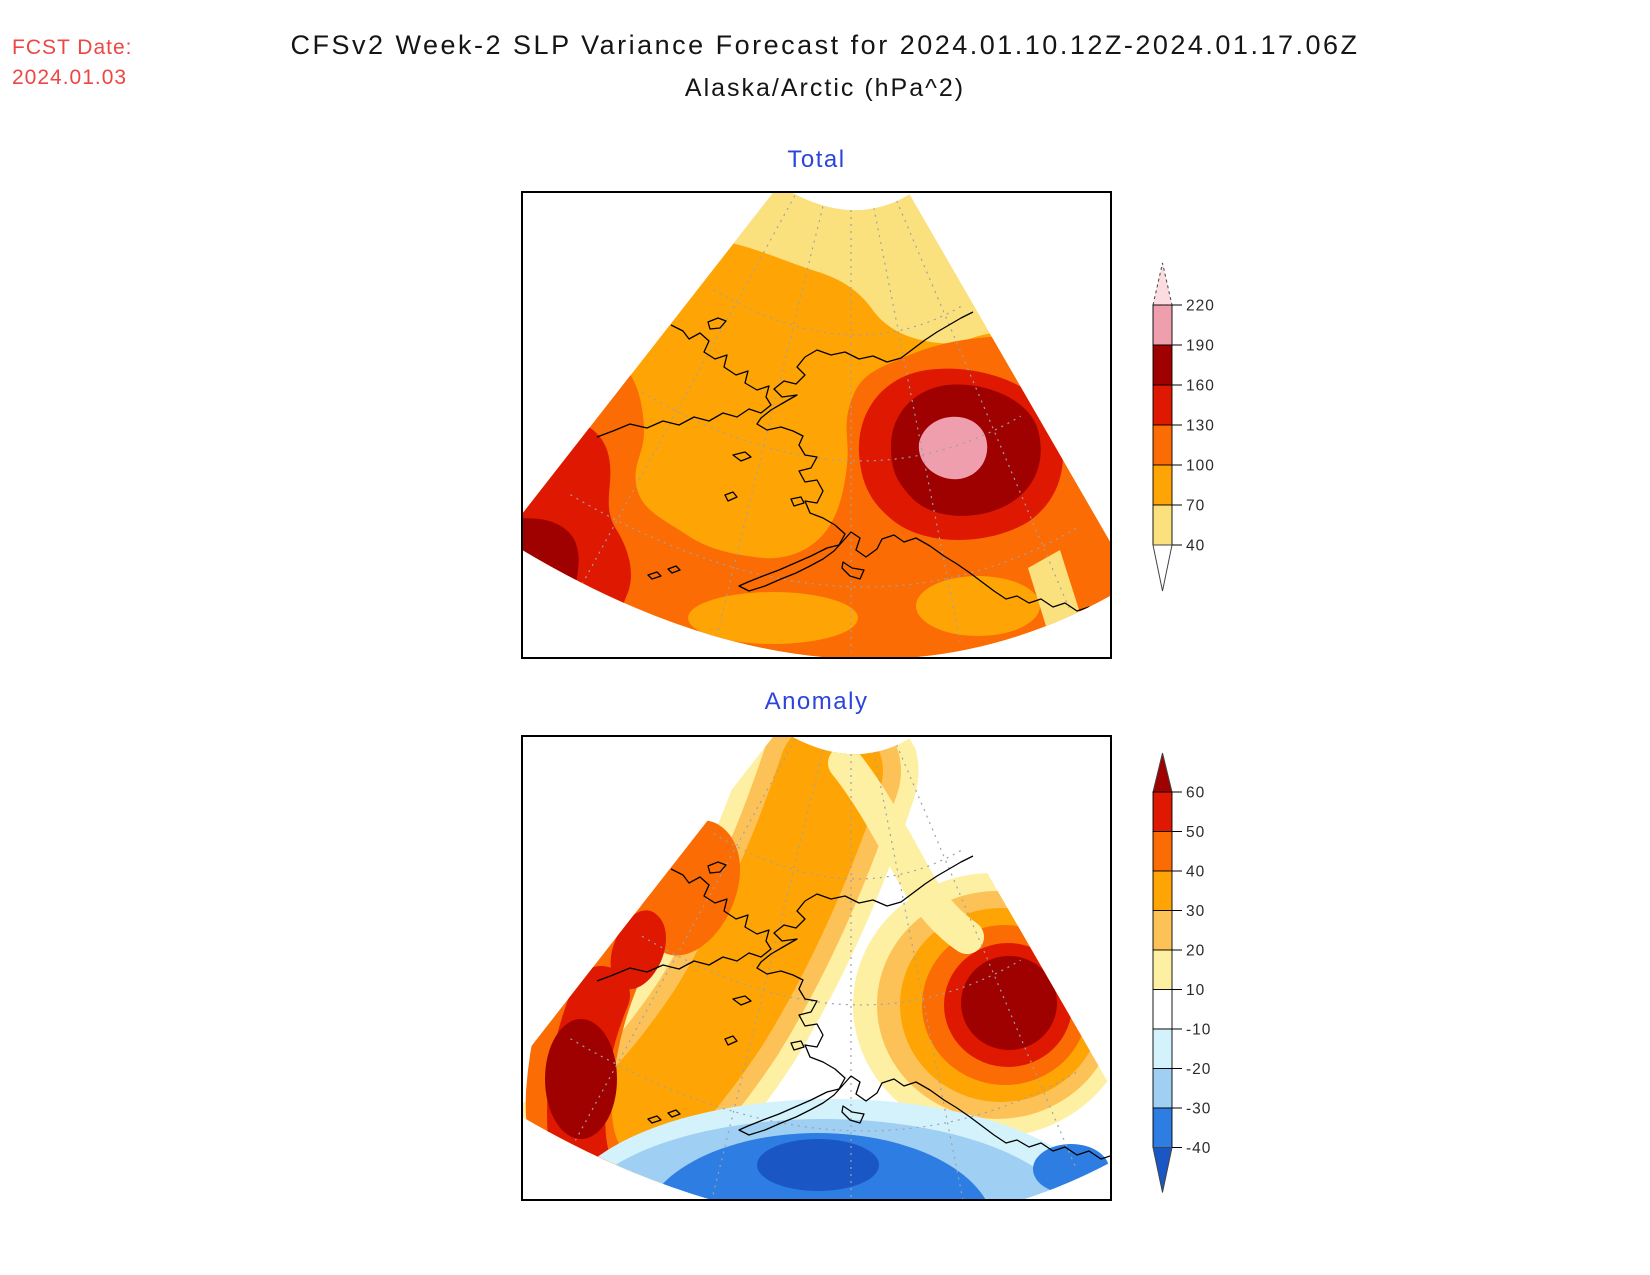  Describe the element at coordinates (1195, 911) in the screenshot. I see `svg-text: 30` at that location.